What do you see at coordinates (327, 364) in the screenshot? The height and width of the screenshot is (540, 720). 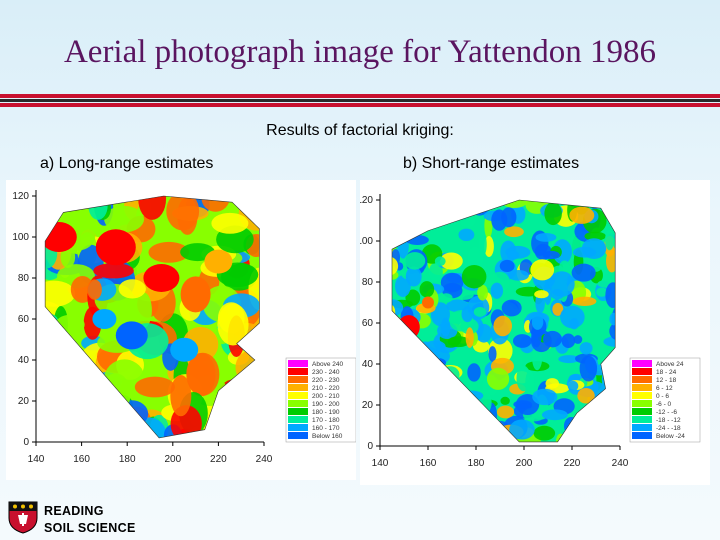 I see `legend-label: Above 240` at bounding box center [327, 364].